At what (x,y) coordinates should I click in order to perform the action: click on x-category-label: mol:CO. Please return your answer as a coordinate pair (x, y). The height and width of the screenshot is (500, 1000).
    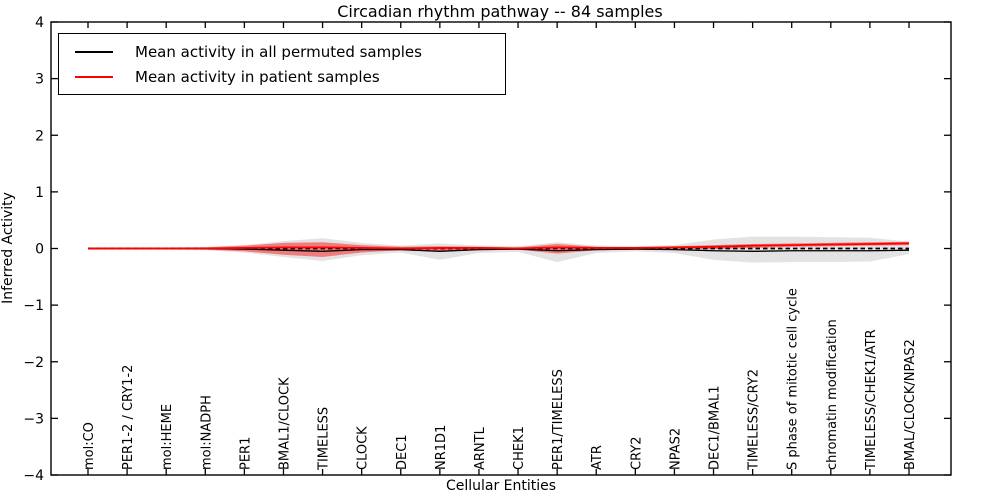
    Looking at the image, I should click on (89, 446).